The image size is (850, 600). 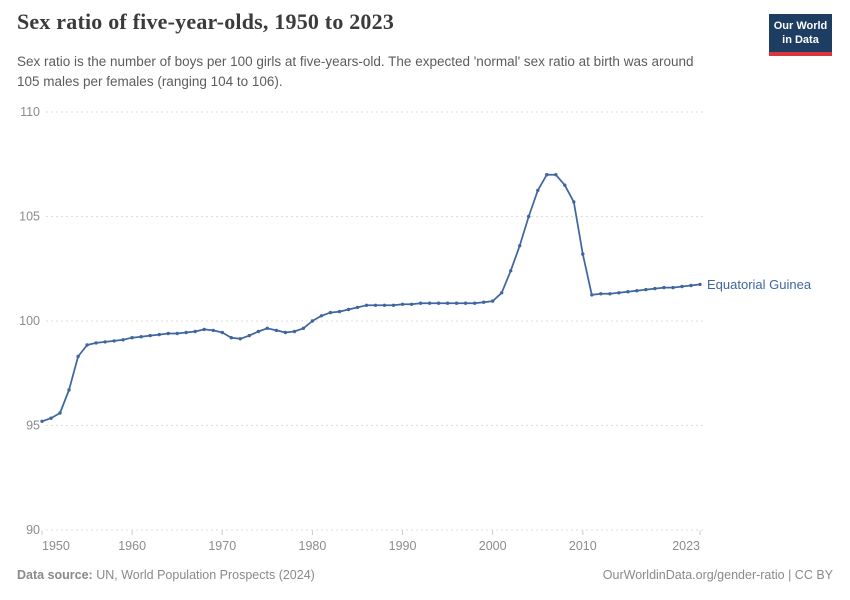 I want to click on y-axis-label-105: 105, so click(x=29, y=217).